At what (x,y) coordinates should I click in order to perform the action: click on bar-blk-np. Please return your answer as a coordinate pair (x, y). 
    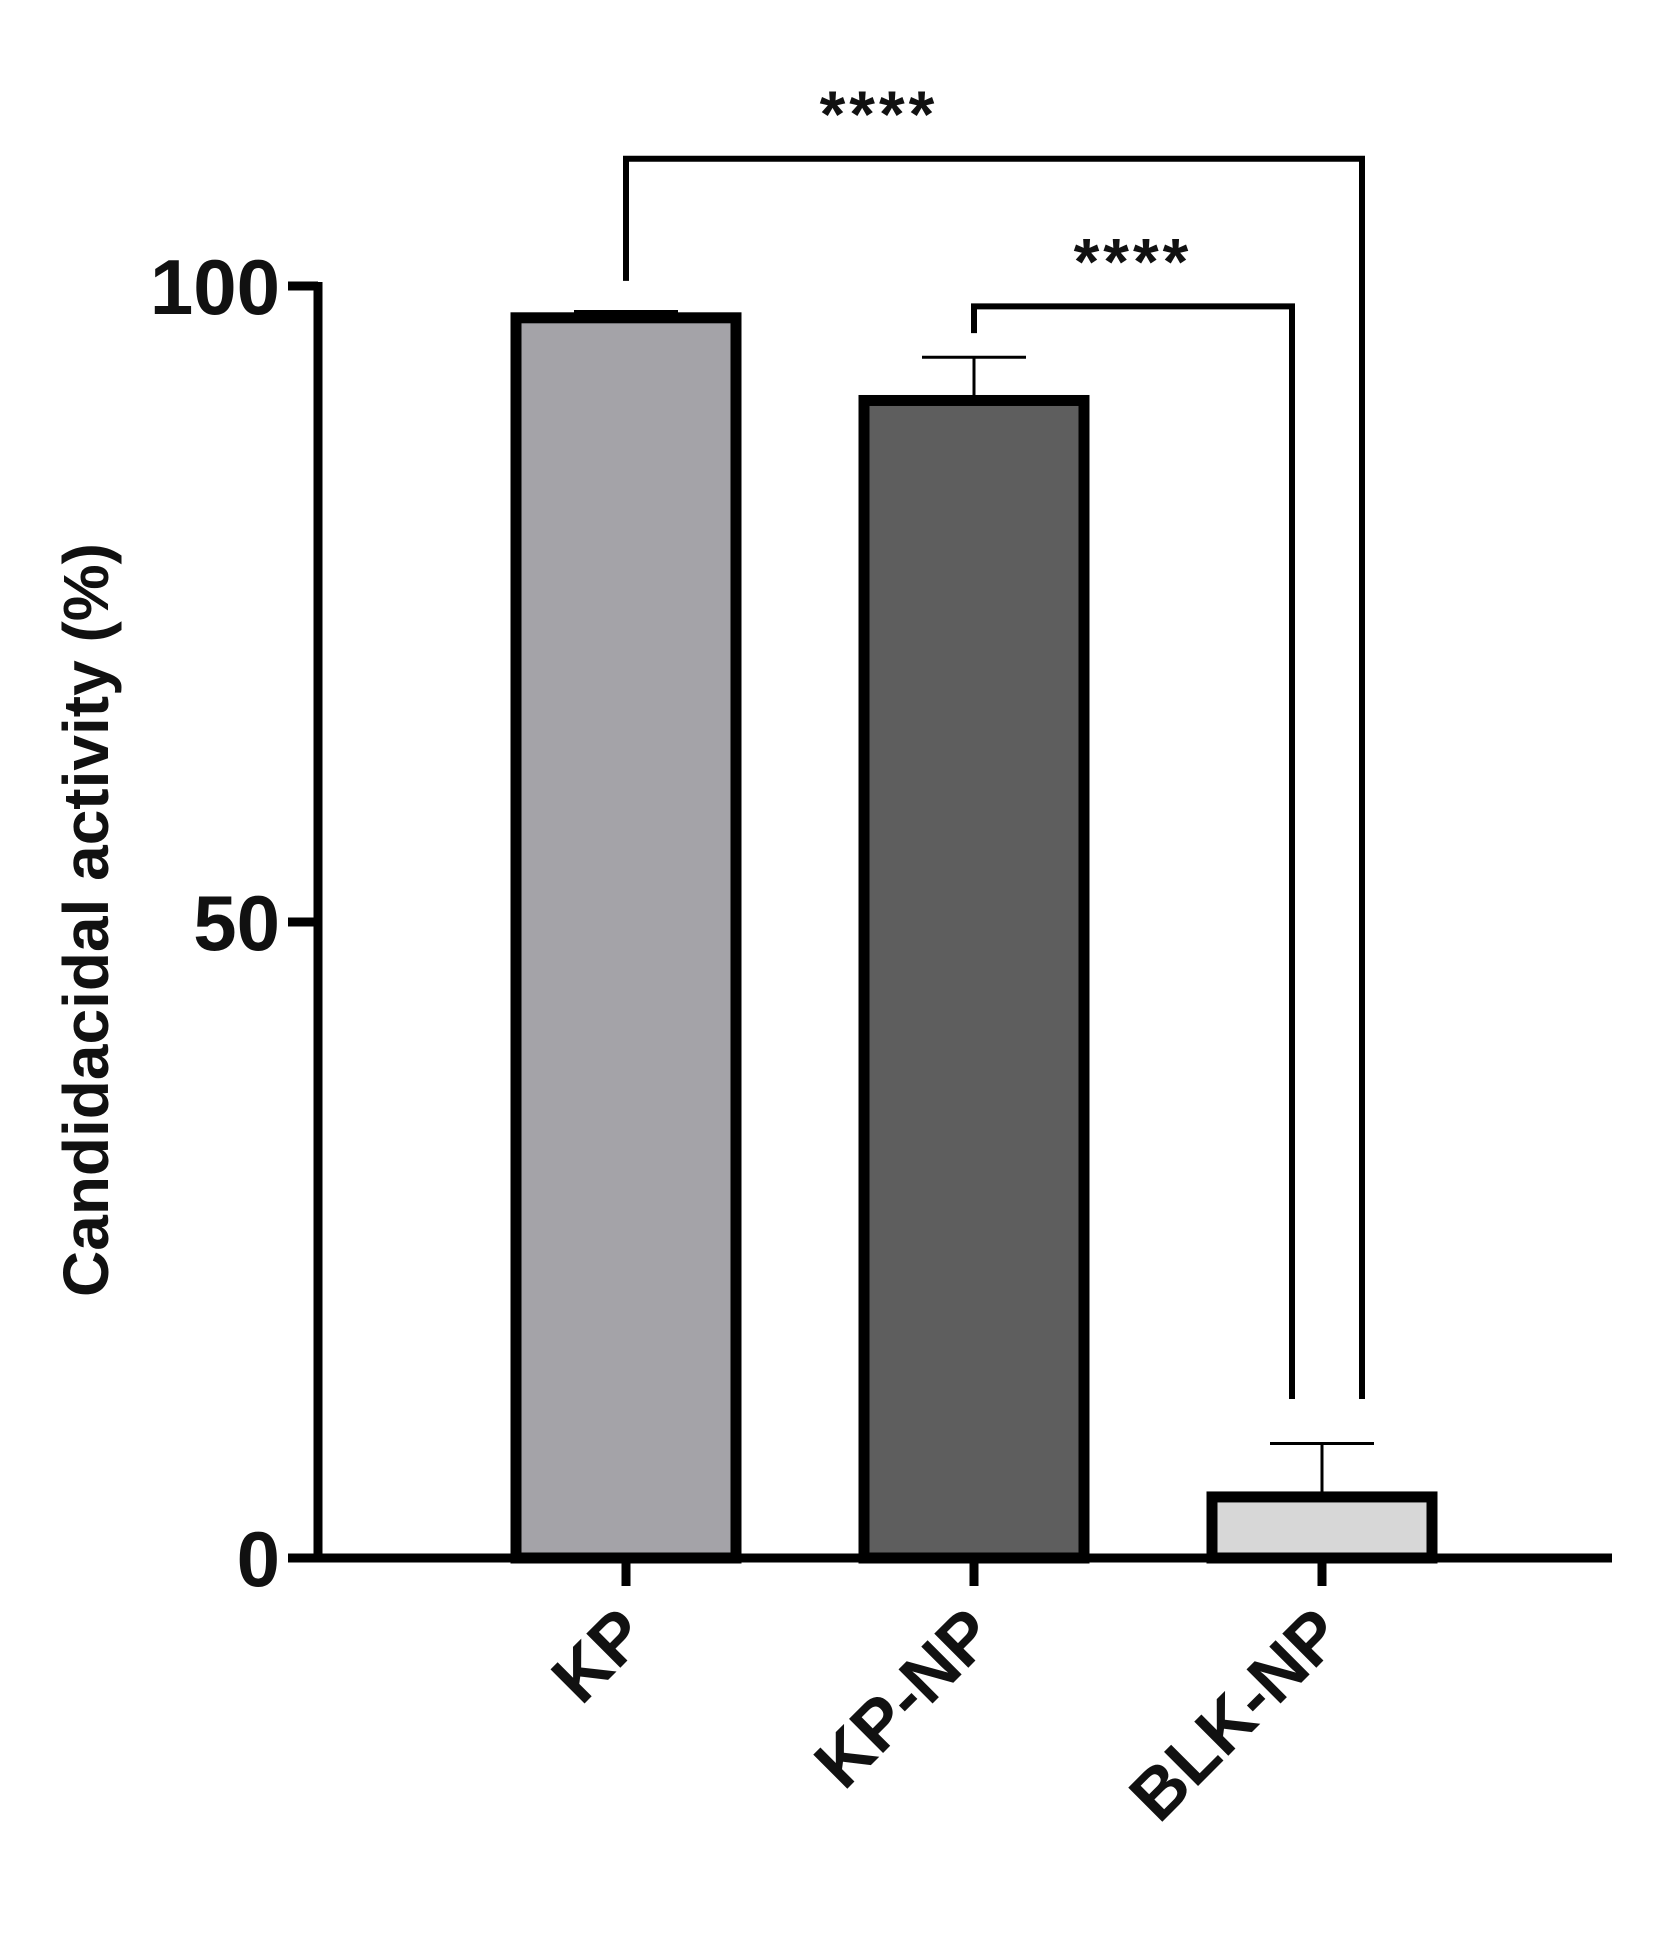
    Looking at the image, I should click on (1322, 1527).